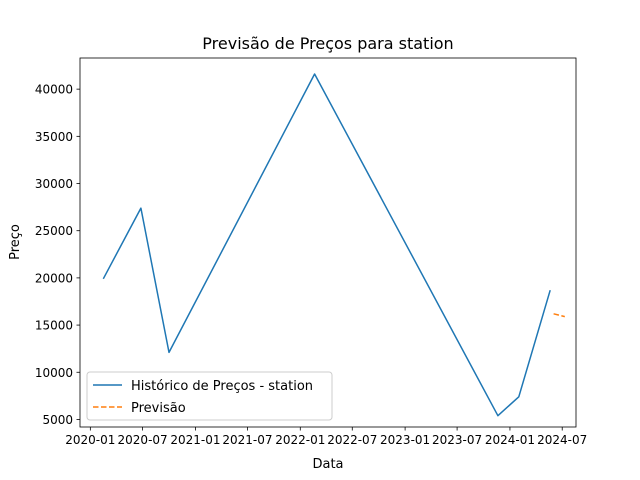 The image size is (640, 480). I want to click on y-tick-label: 10000, so click(54, 373).